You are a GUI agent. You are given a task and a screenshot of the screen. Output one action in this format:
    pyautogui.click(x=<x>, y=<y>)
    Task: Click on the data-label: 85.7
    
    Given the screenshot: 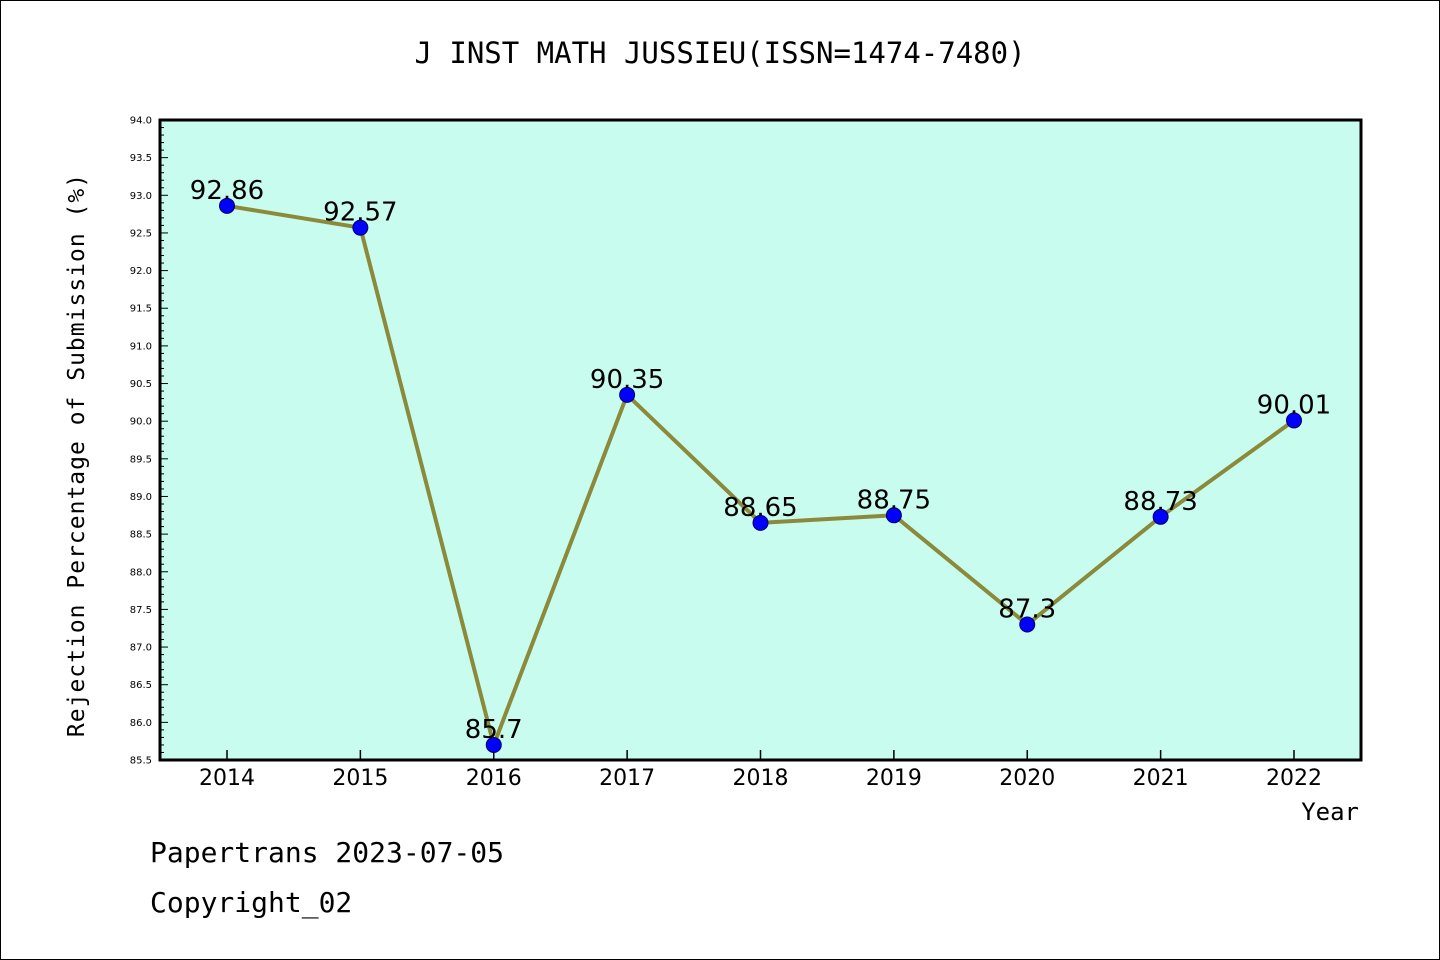 What is the action you would take?
    pyautogui.click(x=494, y=730)
    